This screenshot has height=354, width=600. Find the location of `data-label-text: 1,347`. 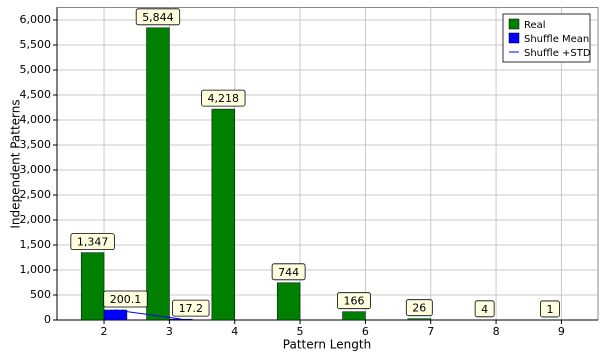

data-label-text: 1,347 is located at coordinates (93, 242).